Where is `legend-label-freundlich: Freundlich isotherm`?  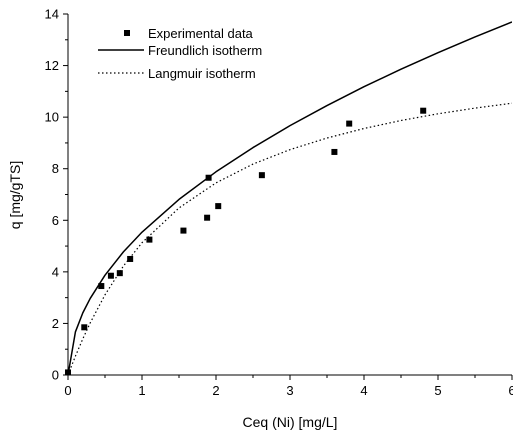 legend-label-freundlich: Freundlich isotherm is located at coordinates (205, 50).